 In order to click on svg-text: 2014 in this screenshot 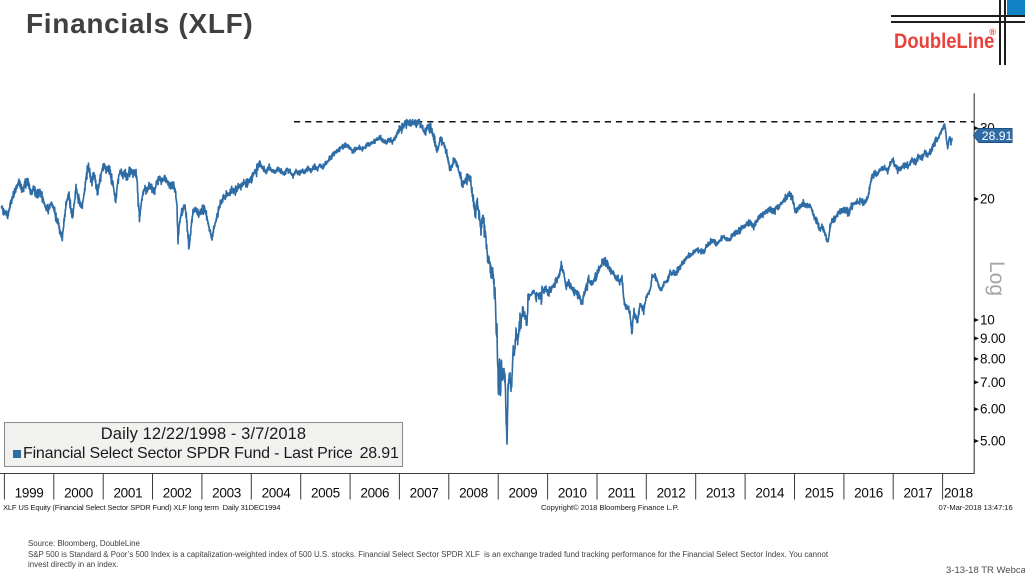, I will do `click(770, 493)`.